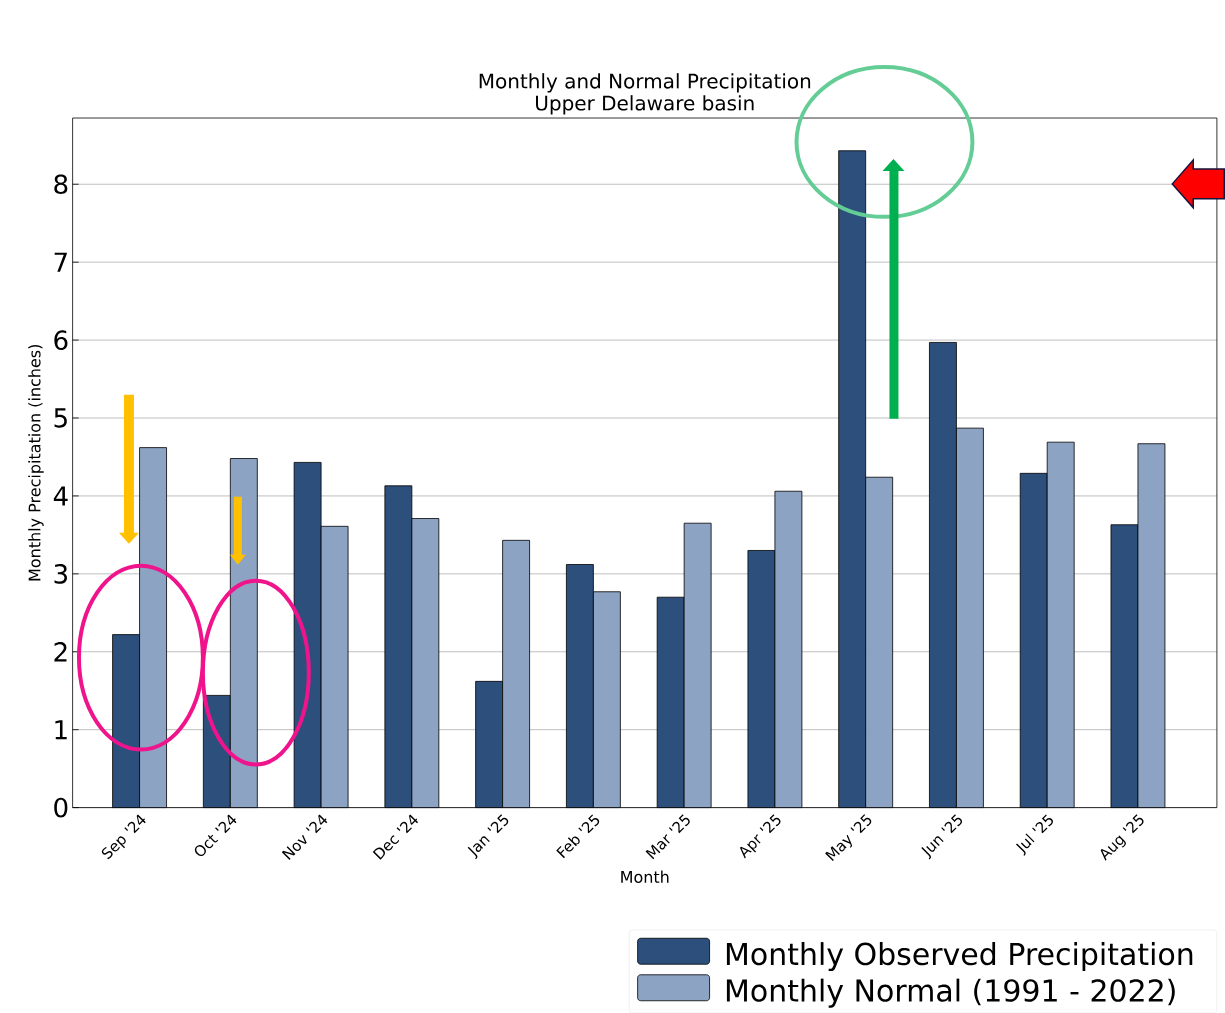 Image resolution: width=1225 pixels, height=1013 pixels. I want to click on y-tick-label: 7, so click(60, 262).